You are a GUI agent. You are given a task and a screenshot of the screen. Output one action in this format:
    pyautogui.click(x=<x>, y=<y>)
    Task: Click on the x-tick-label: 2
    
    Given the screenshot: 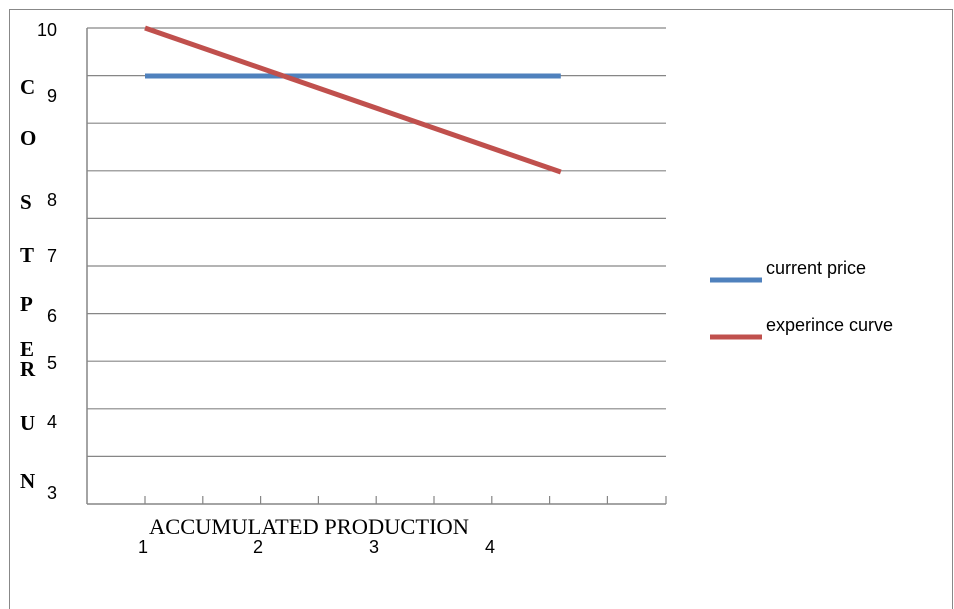 What is the action you would take?
    pyautogui.click(x=258, y=547)
    